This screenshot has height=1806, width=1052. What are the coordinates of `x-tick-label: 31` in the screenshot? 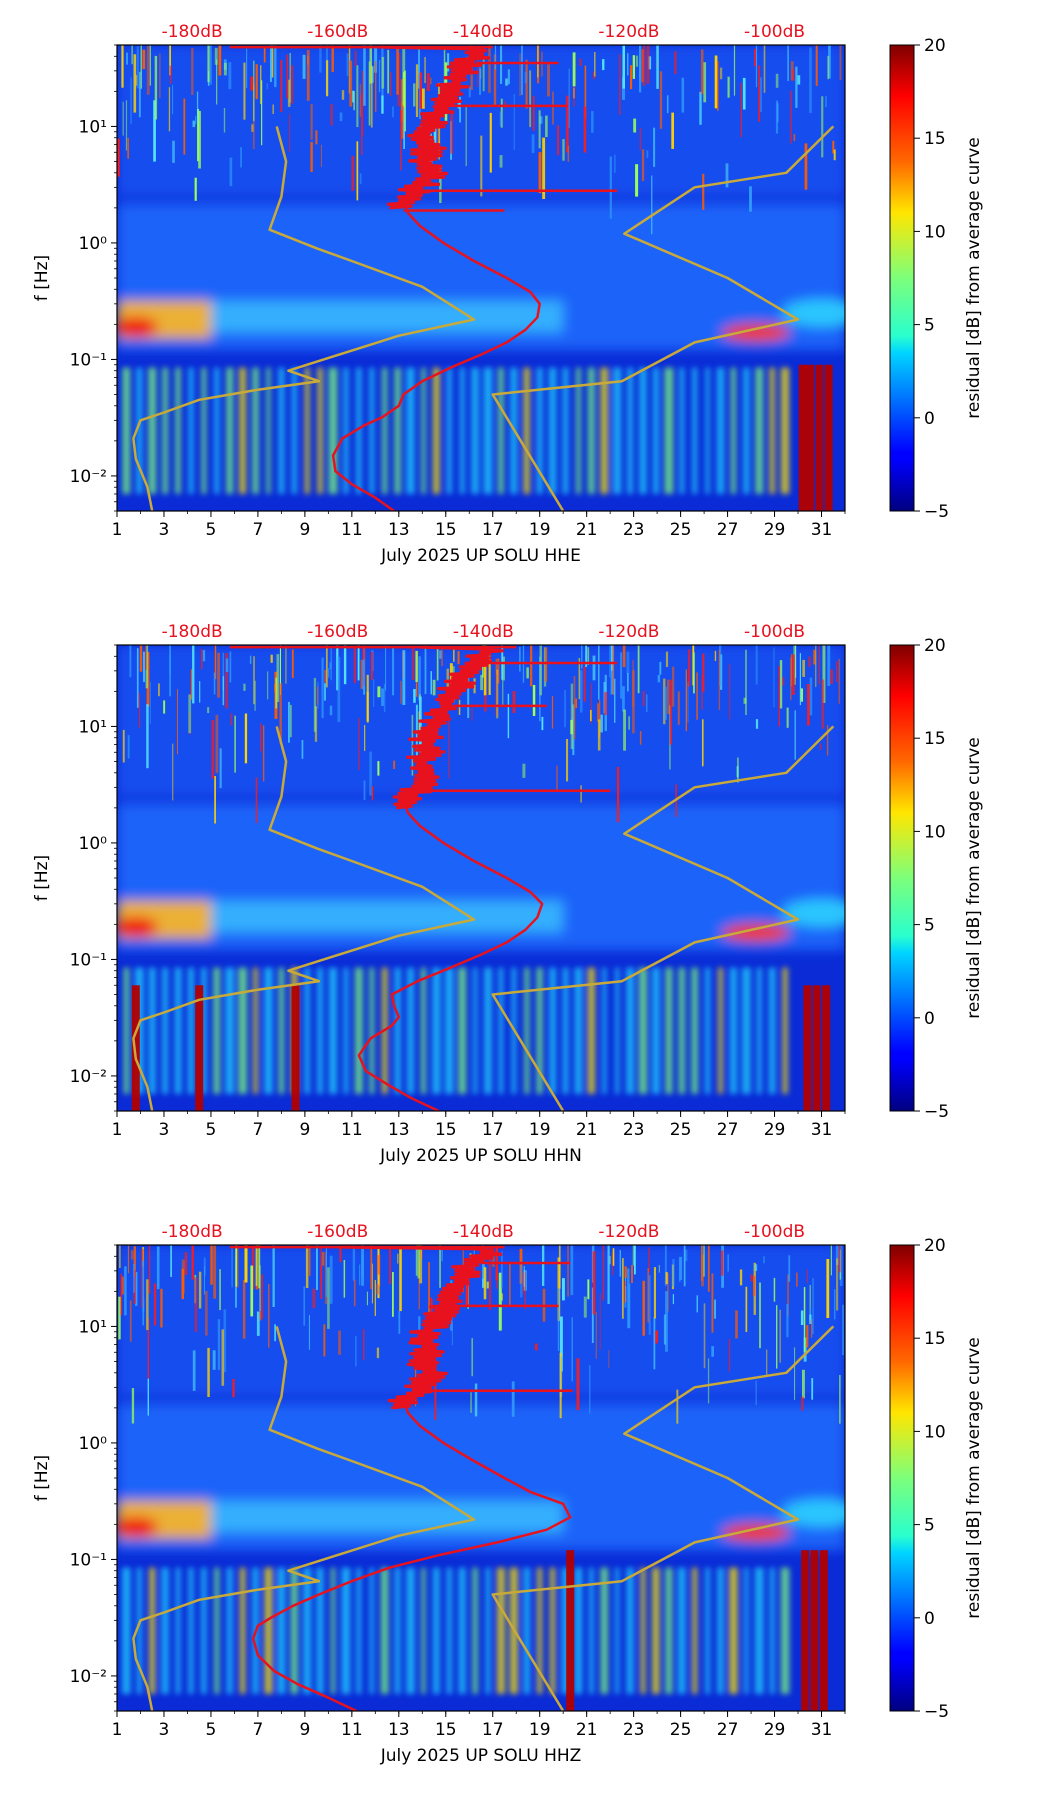 It's located at (822, 1130).